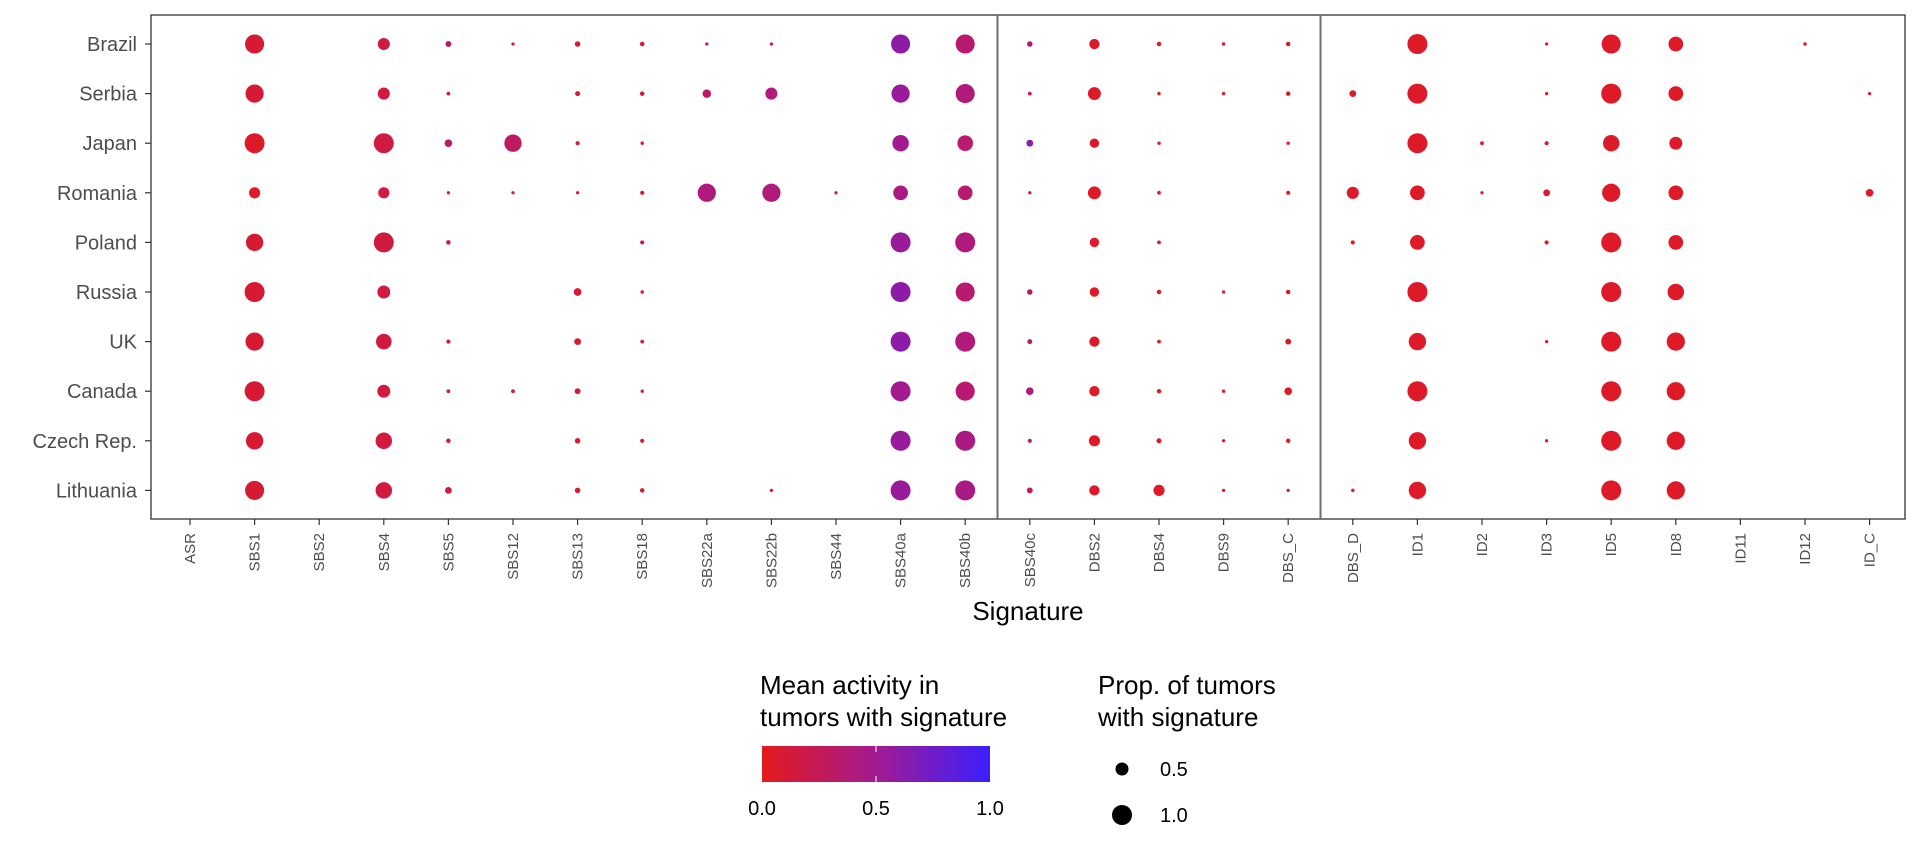  I want to click on size-legend-key-0.5, so click(1122, 769).